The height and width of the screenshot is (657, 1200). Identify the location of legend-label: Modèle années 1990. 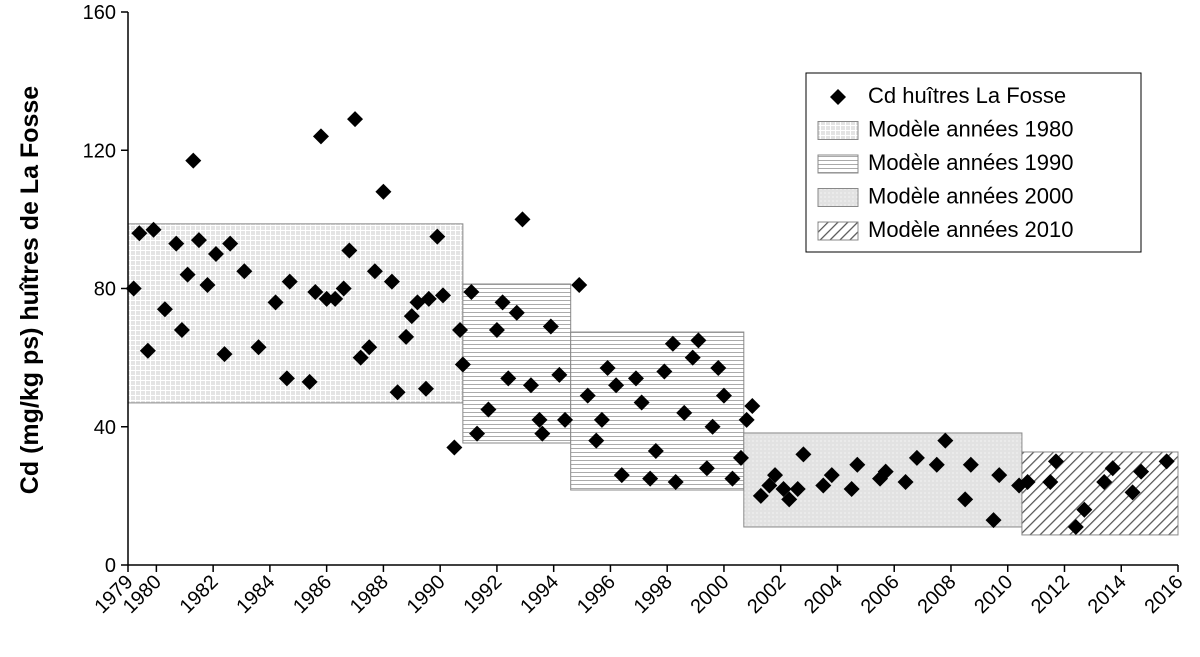
(971, 162).